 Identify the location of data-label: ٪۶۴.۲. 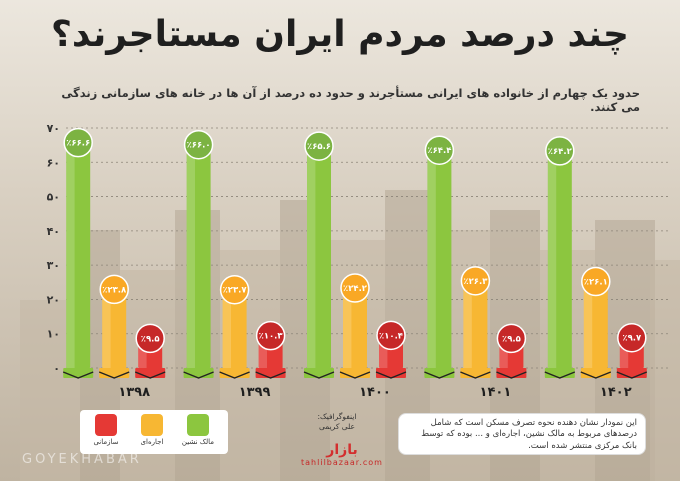
(560, 152).